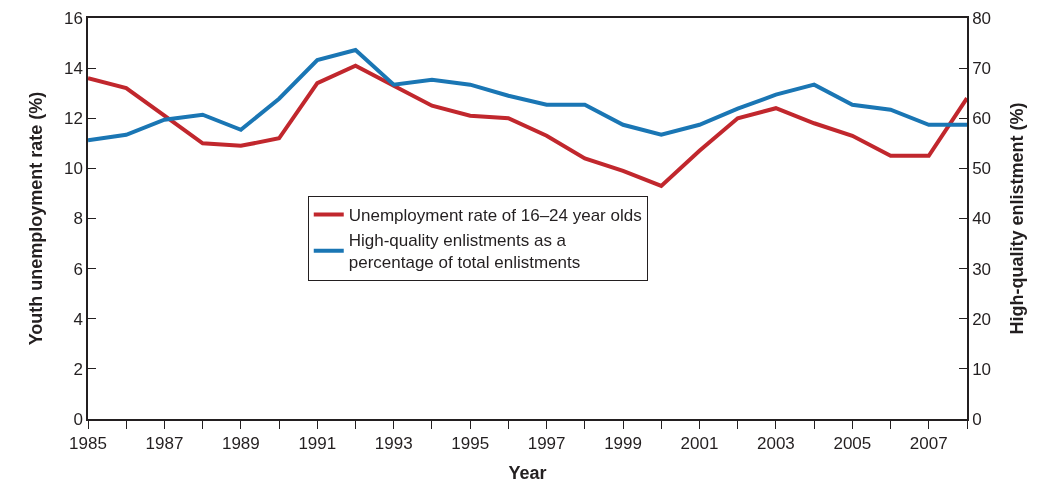  Describe the element at coordinates (776, 444) in the screenshot. I see `x-tick-label: 2003` at that location.